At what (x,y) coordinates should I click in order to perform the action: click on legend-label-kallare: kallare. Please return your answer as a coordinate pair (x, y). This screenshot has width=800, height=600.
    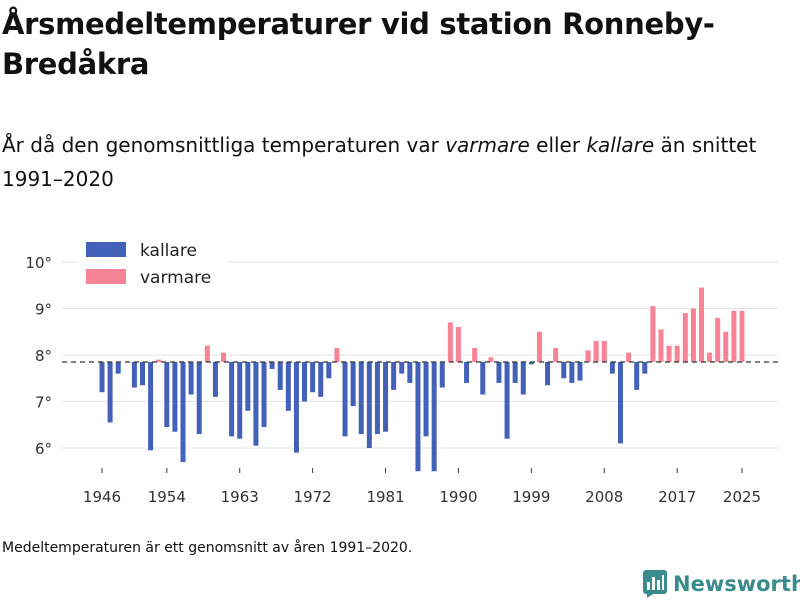
    Looking at the image, I should click on (168, 251).